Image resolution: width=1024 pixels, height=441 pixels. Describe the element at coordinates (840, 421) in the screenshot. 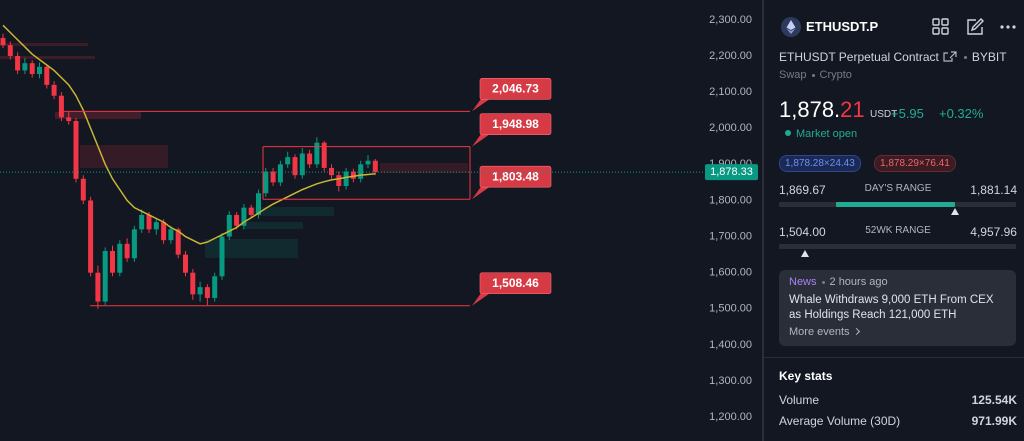

I see `stat-label: Average Volume (30D)` at that location.